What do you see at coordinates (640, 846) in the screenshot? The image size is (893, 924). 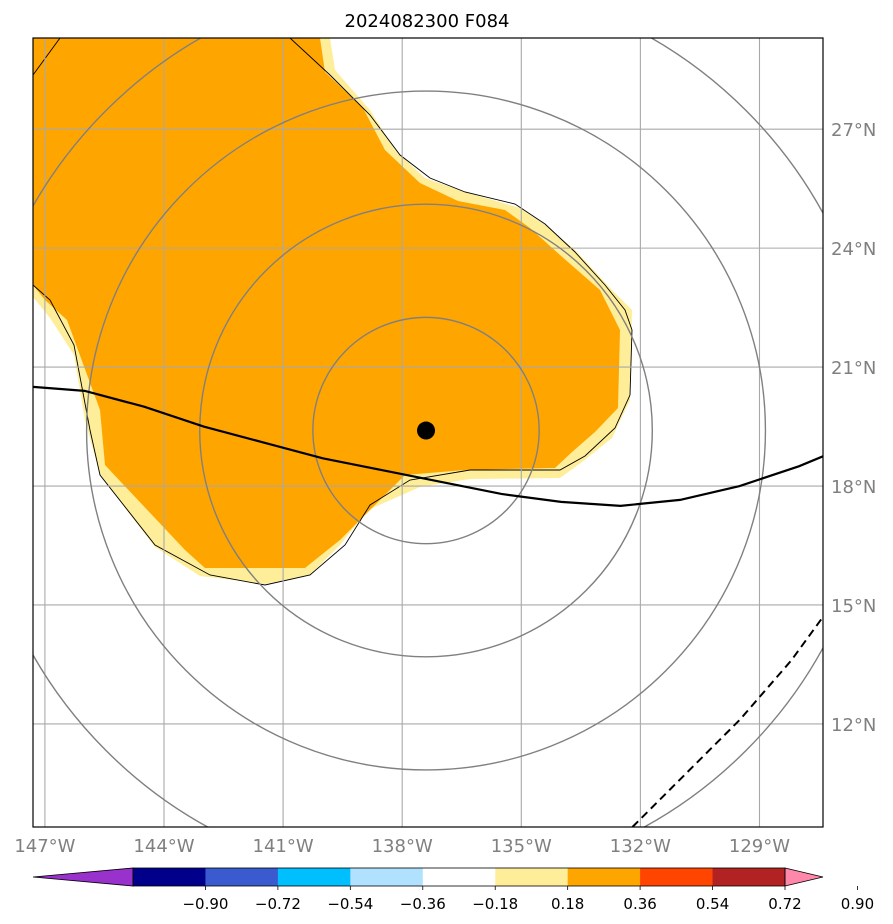 I see `x-tick-label: 132°W` at bounding box center [640, 846].